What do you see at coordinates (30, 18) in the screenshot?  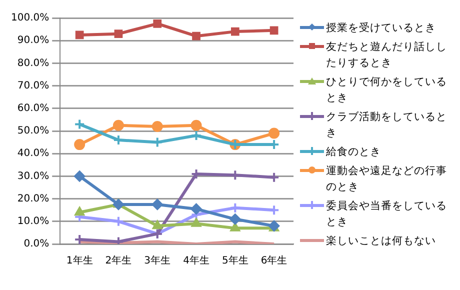 I see `y-tick-label: 100.0%` at bounding box center [30, 18].